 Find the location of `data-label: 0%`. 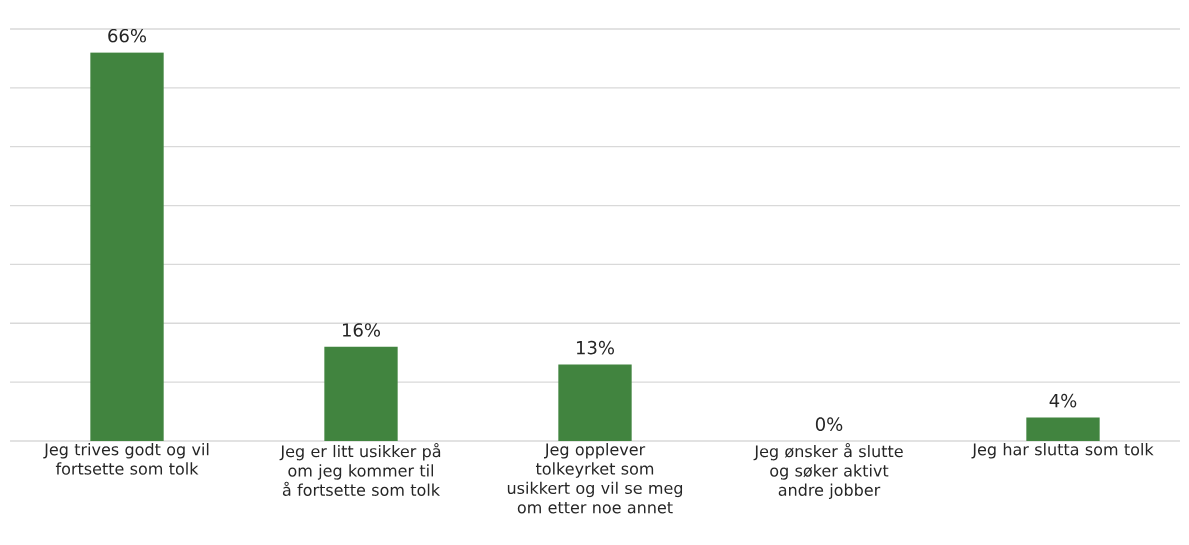

data-label: 0% is located at coordinates (829, 424).